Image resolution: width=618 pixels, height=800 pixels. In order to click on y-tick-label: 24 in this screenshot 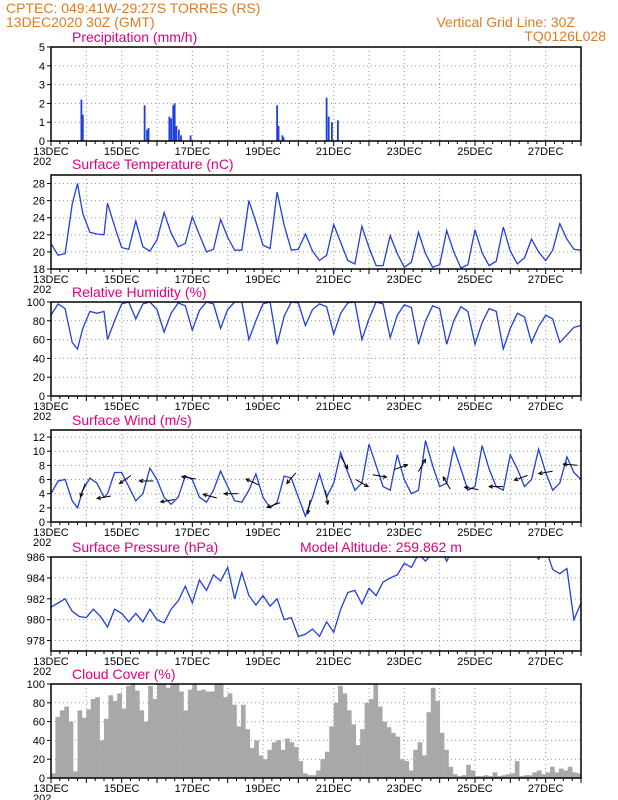, I will do `click(39, 219)`.